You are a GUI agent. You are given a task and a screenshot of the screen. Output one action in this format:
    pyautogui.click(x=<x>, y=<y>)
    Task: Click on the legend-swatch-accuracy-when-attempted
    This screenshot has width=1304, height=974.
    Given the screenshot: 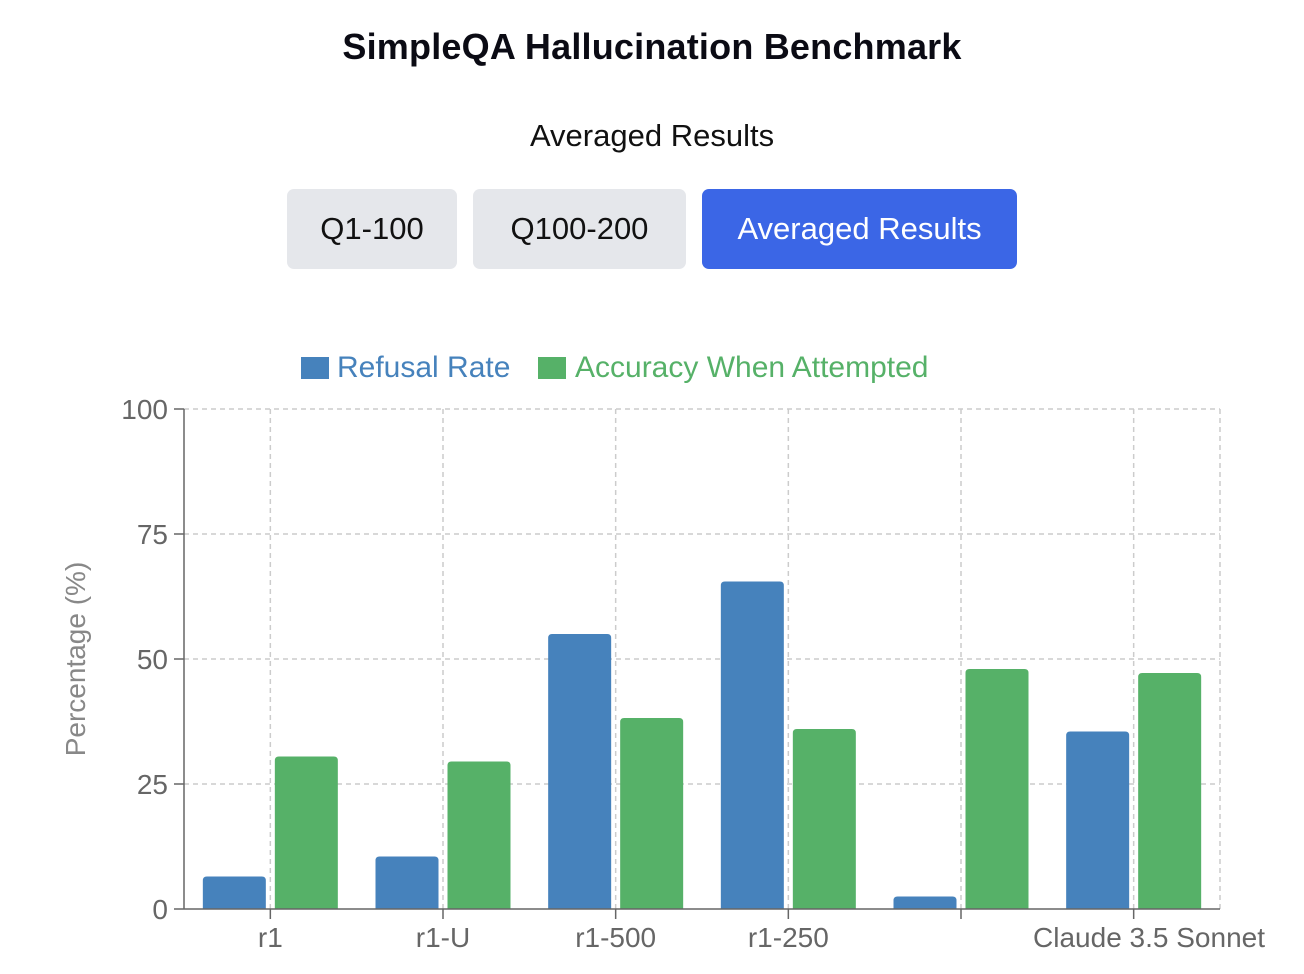 What is the action you would take?
    pyautogui.click(x=552, y=368)
    